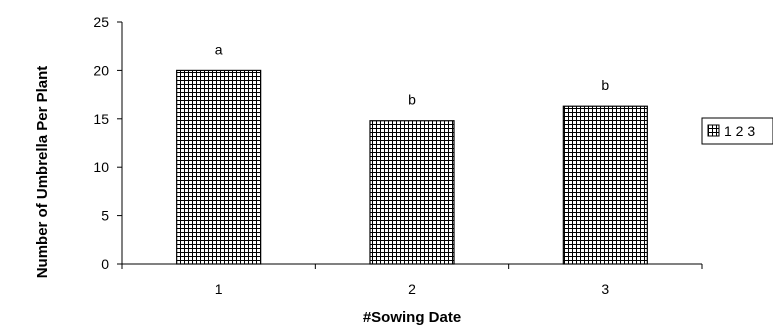 The width and height of the screenshot is (773, 329). What do you see at coordinates (105, 264) in the screenshot?
I see `y-tick-label: 0` at bounding box center [105, 264].